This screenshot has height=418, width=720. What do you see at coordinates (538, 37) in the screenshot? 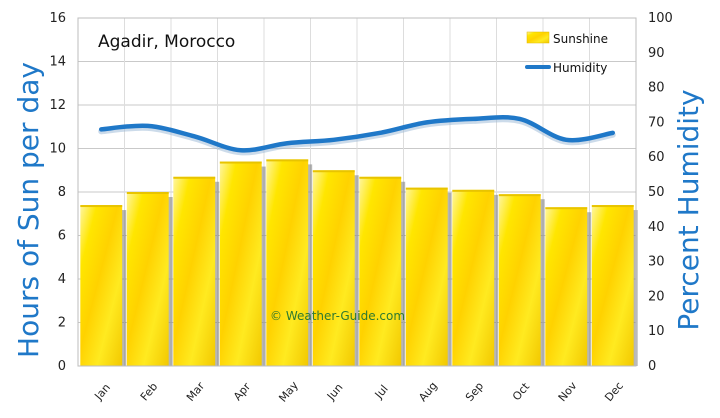
I see `legend-swatch-sunshine` at bounding box center [538, 37].